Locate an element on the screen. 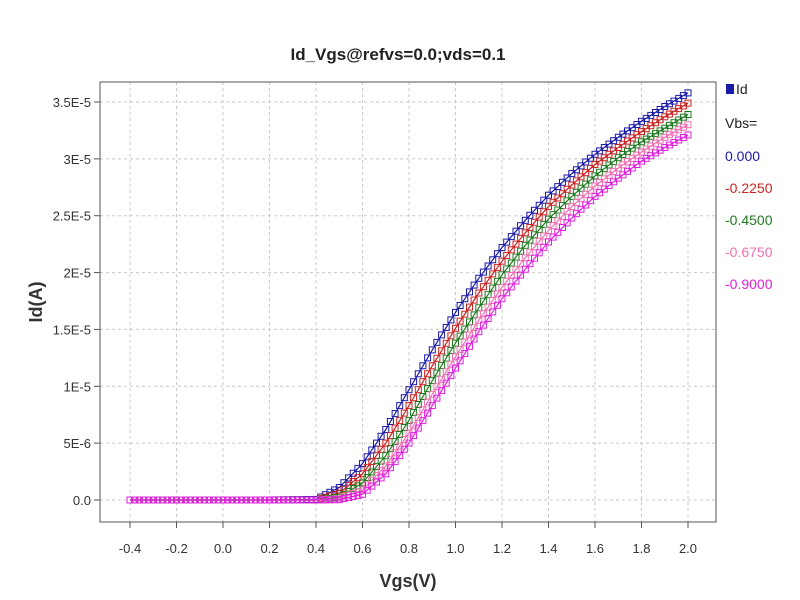  x-tick-label: 0.0 is located at coordinates (223, 548).